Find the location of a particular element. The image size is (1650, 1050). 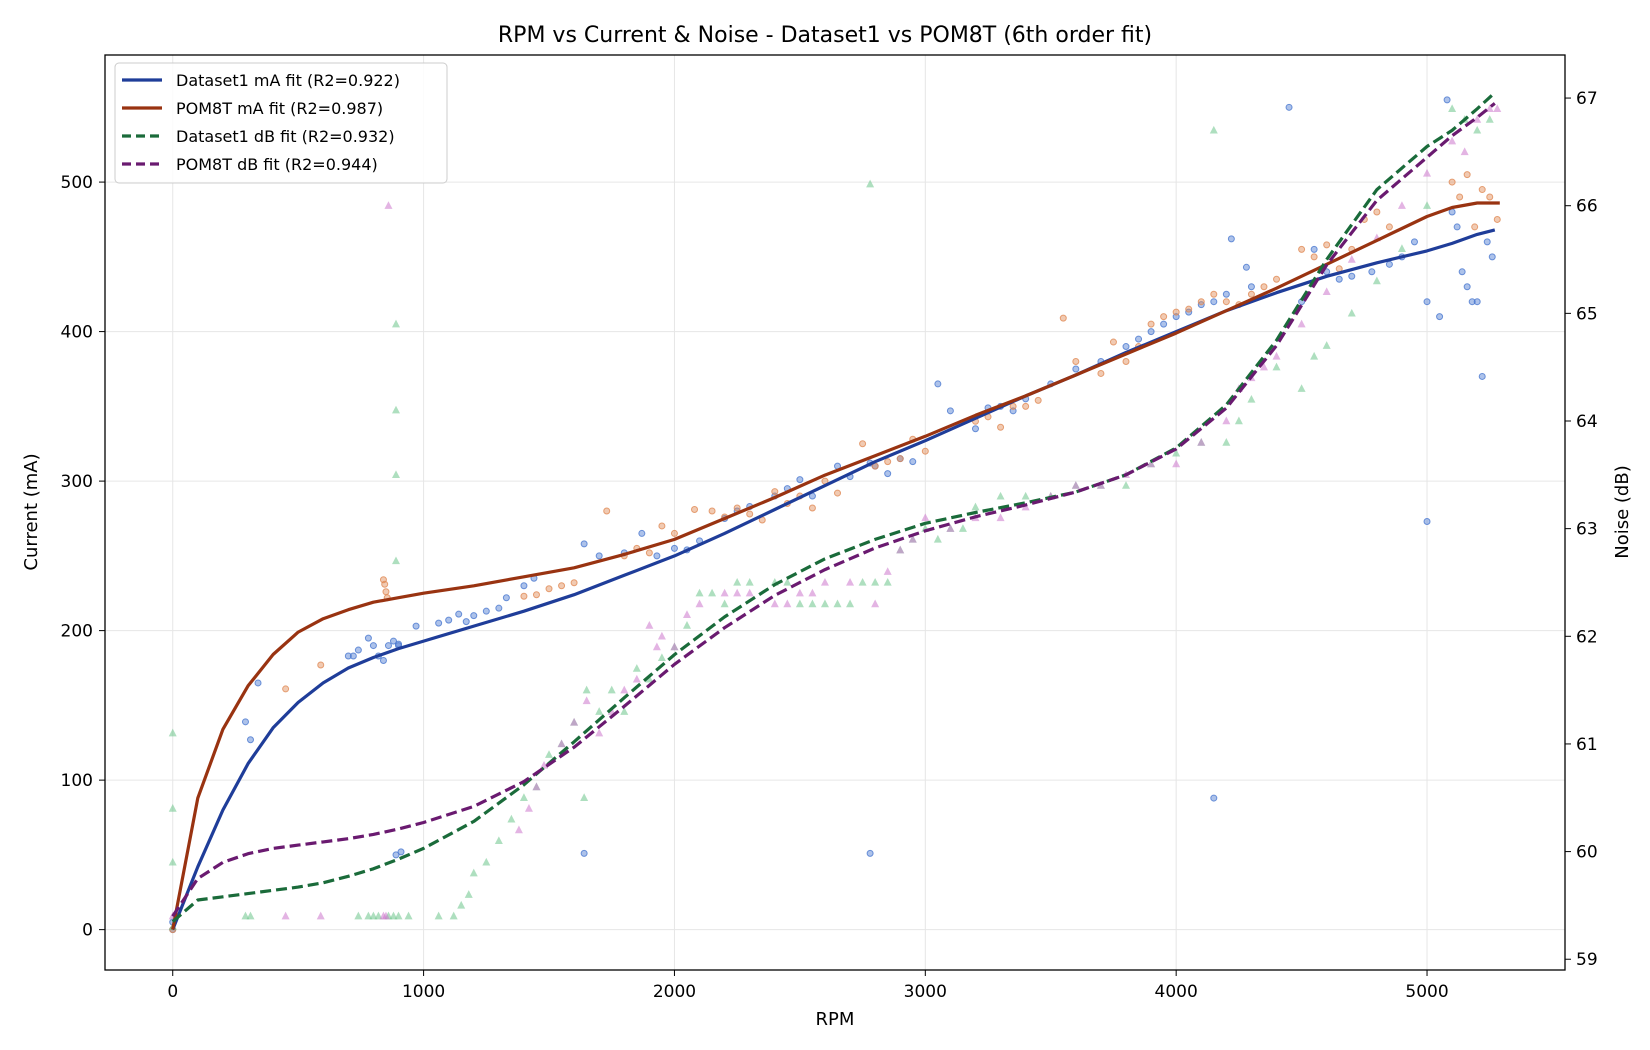

y2-tick-label: 59 is located at coordinates (1587, 960).